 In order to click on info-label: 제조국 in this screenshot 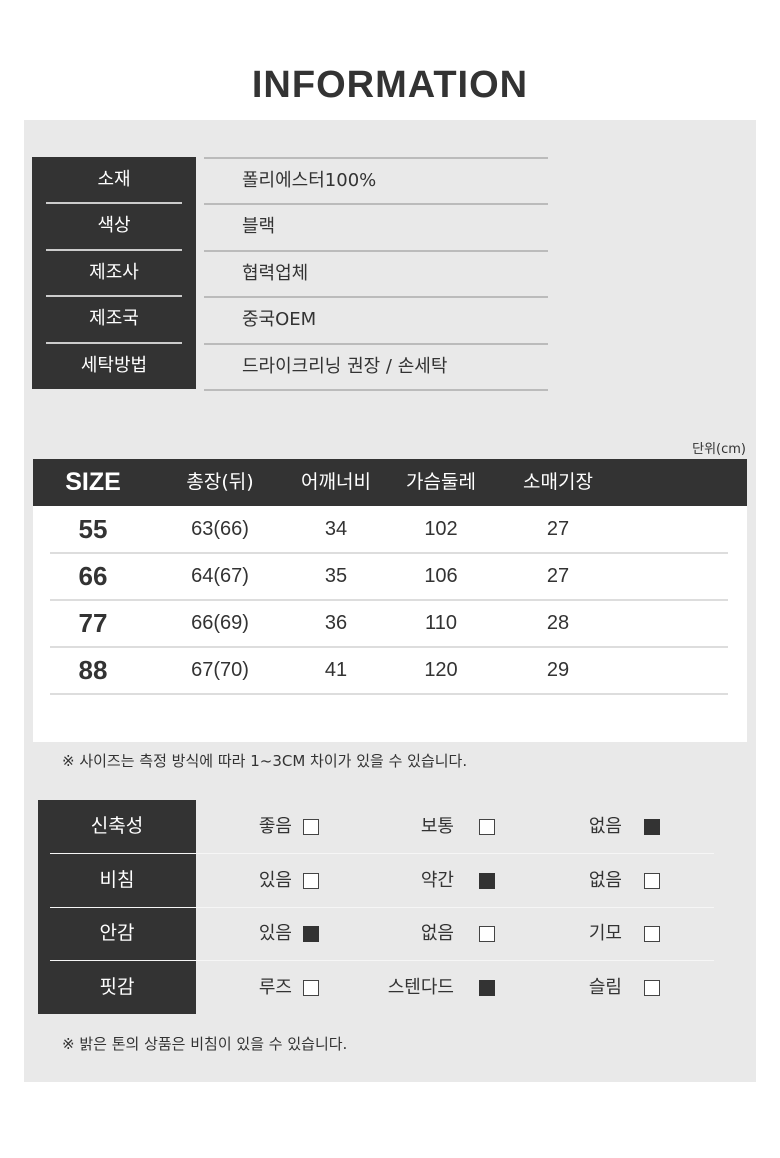, I will do `click(114, 319)`.